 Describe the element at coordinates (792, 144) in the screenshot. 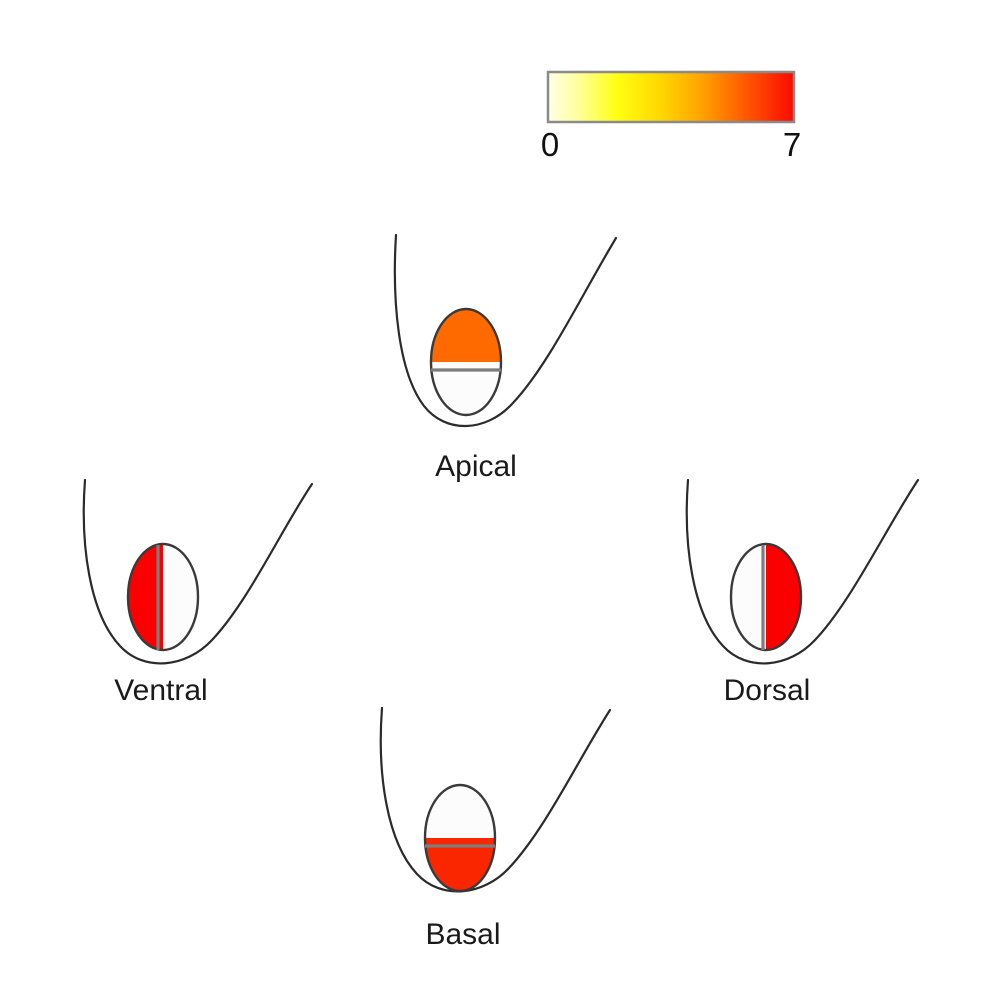

I see `colorbar-max-tick-label: 7` at that location.